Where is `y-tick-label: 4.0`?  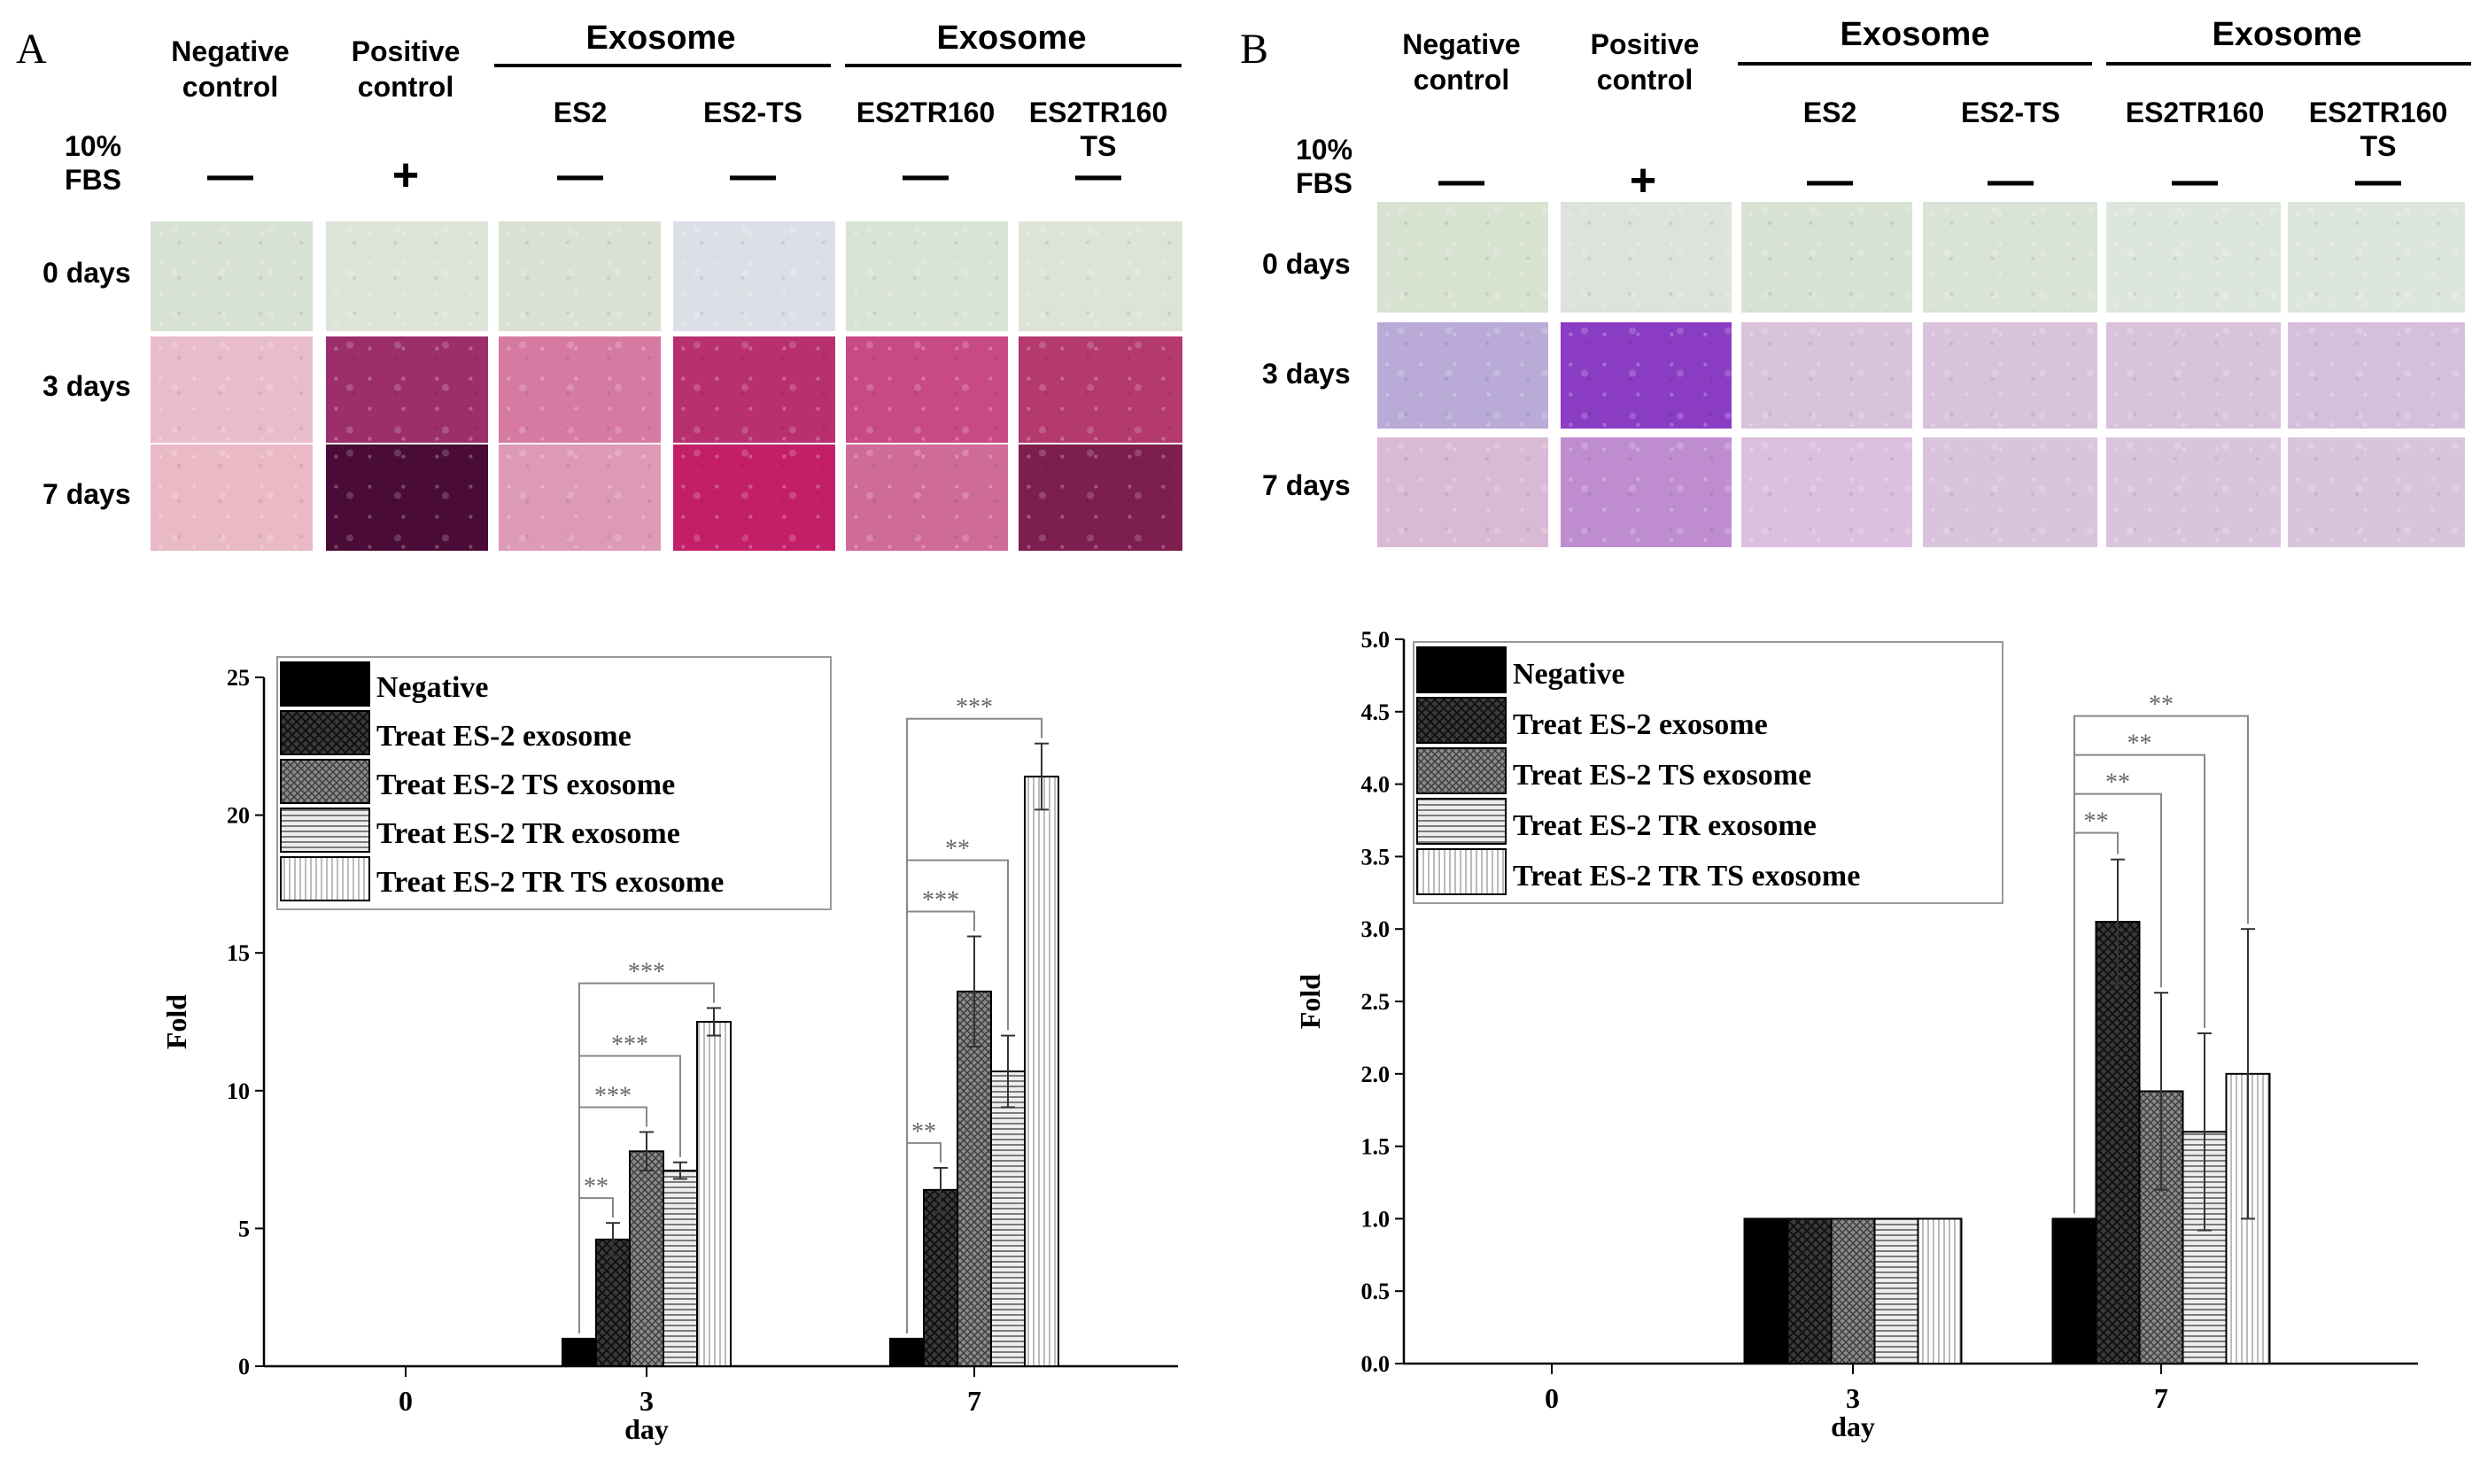
y-tick-label: 4.0 is located at coordinates (1376, 785).